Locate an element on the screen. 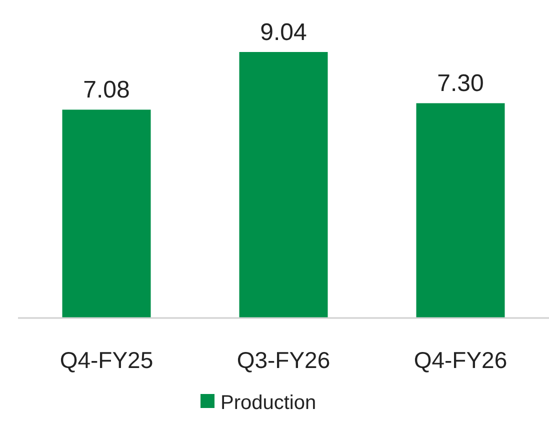  x-tick-label: Q4-FY25 is located at coordinates (107, 360).